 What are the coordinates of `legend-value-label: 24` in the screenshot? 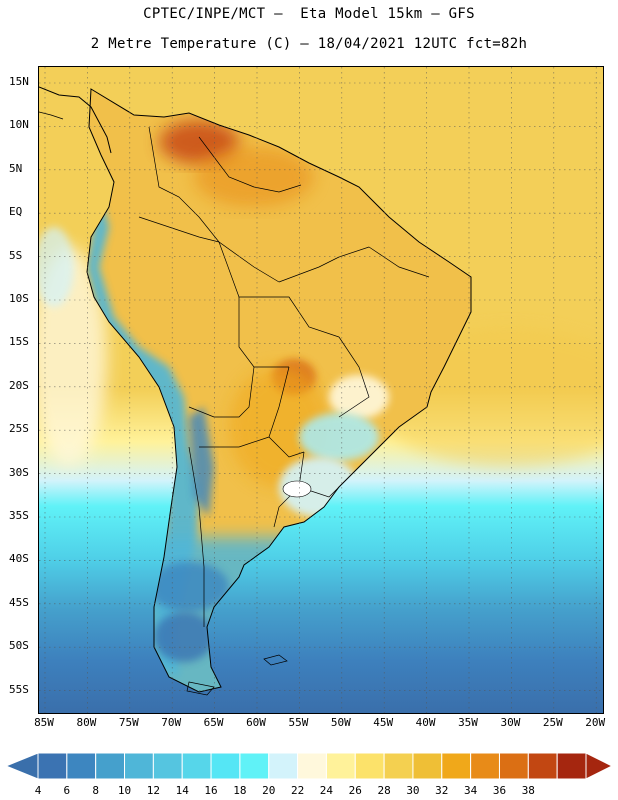 It's located at (326, 790).